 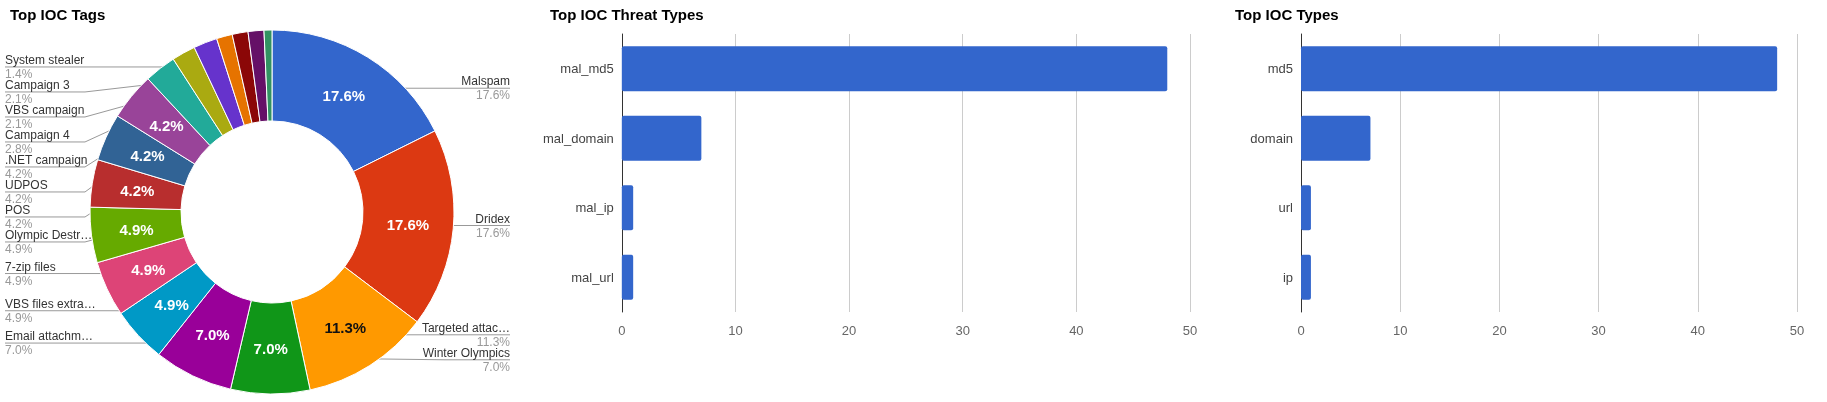 What do you see at coordinates (592, 277) in the screenshot?
I see `y-tick-label: mal_url` at bounding box center [592, 277].